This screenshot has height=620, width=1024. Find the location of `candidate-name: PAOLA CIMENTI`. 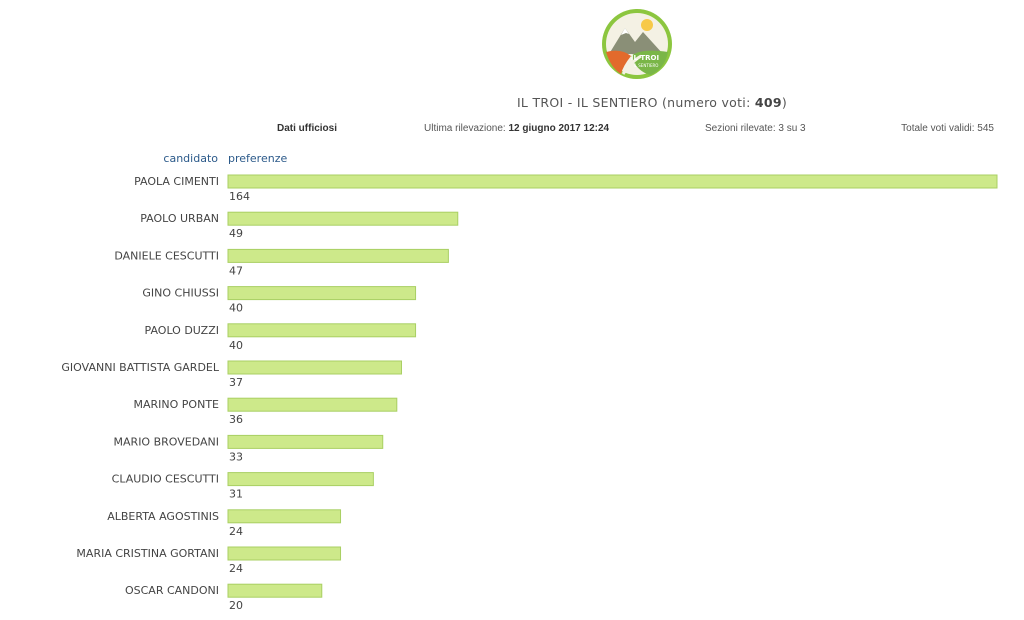

candidate-name: PAOLA CIMENTI is located at coordinates (176, 181).